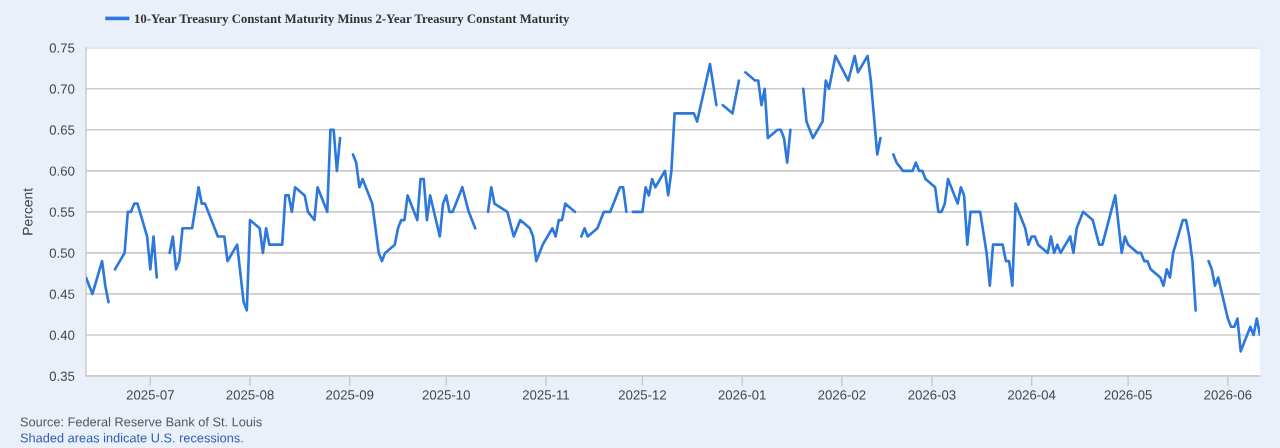  What do you see at coordinates (131, 438) in the screenshot?
I see `text: Shaded areas indicate U.S. recessions.` at bounding box center [131, 438].